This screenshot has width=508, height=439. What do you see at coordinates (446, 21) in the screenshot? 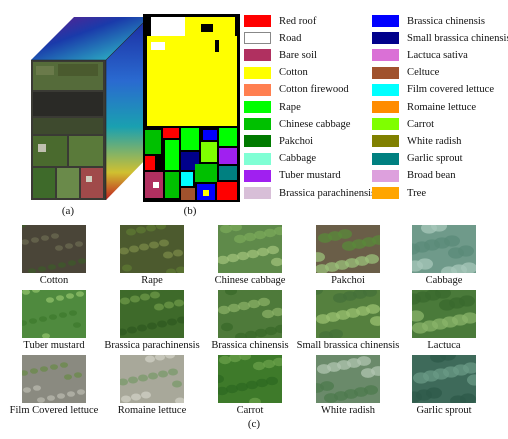
I see `legend-label: Brassica chinensis` at bounding box center [446, 21].